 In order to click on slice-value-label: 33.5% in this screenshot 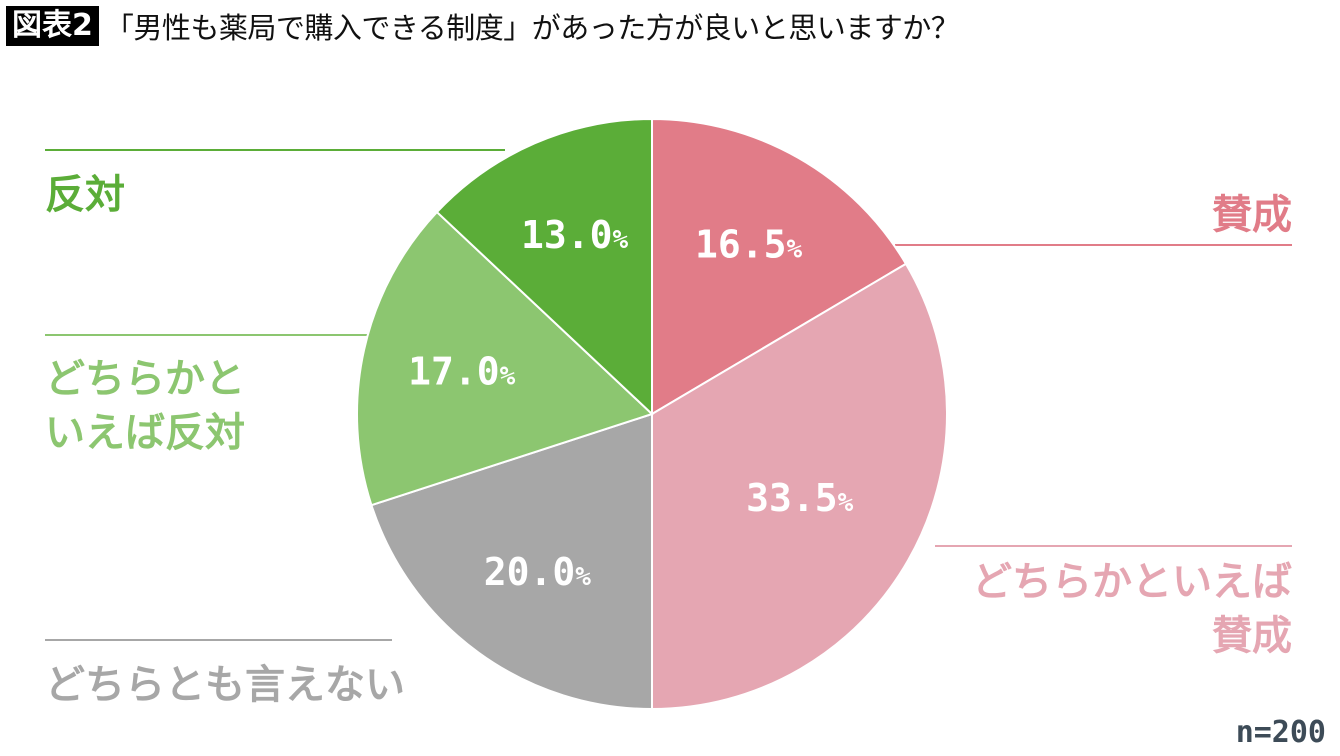, I will do `click(800, 498)`.